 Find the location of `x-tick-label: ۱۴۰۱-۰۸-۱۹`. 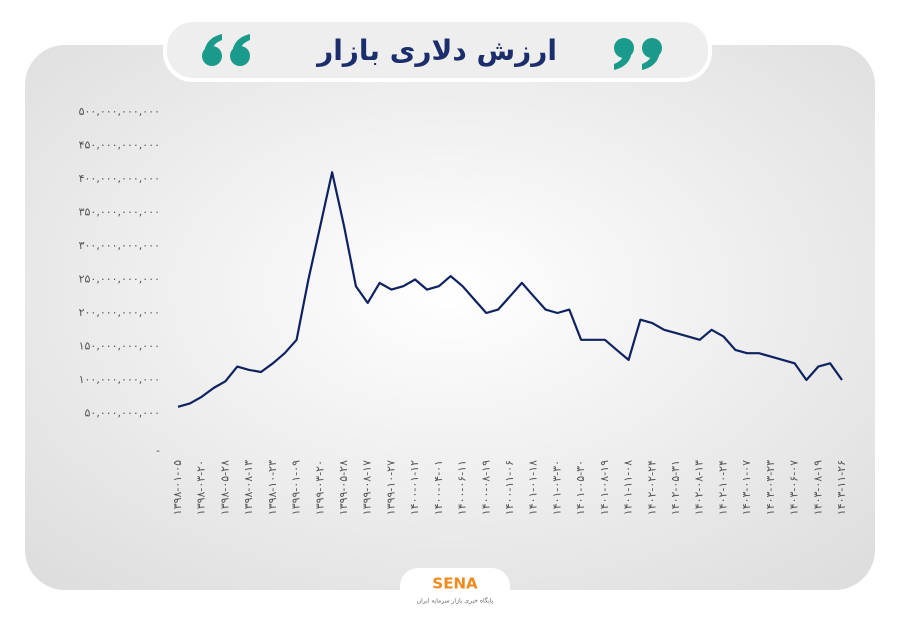

x-tick-label: ۱۴۰۱-۰۸-۱۹ is located at coordinates (604, 487).